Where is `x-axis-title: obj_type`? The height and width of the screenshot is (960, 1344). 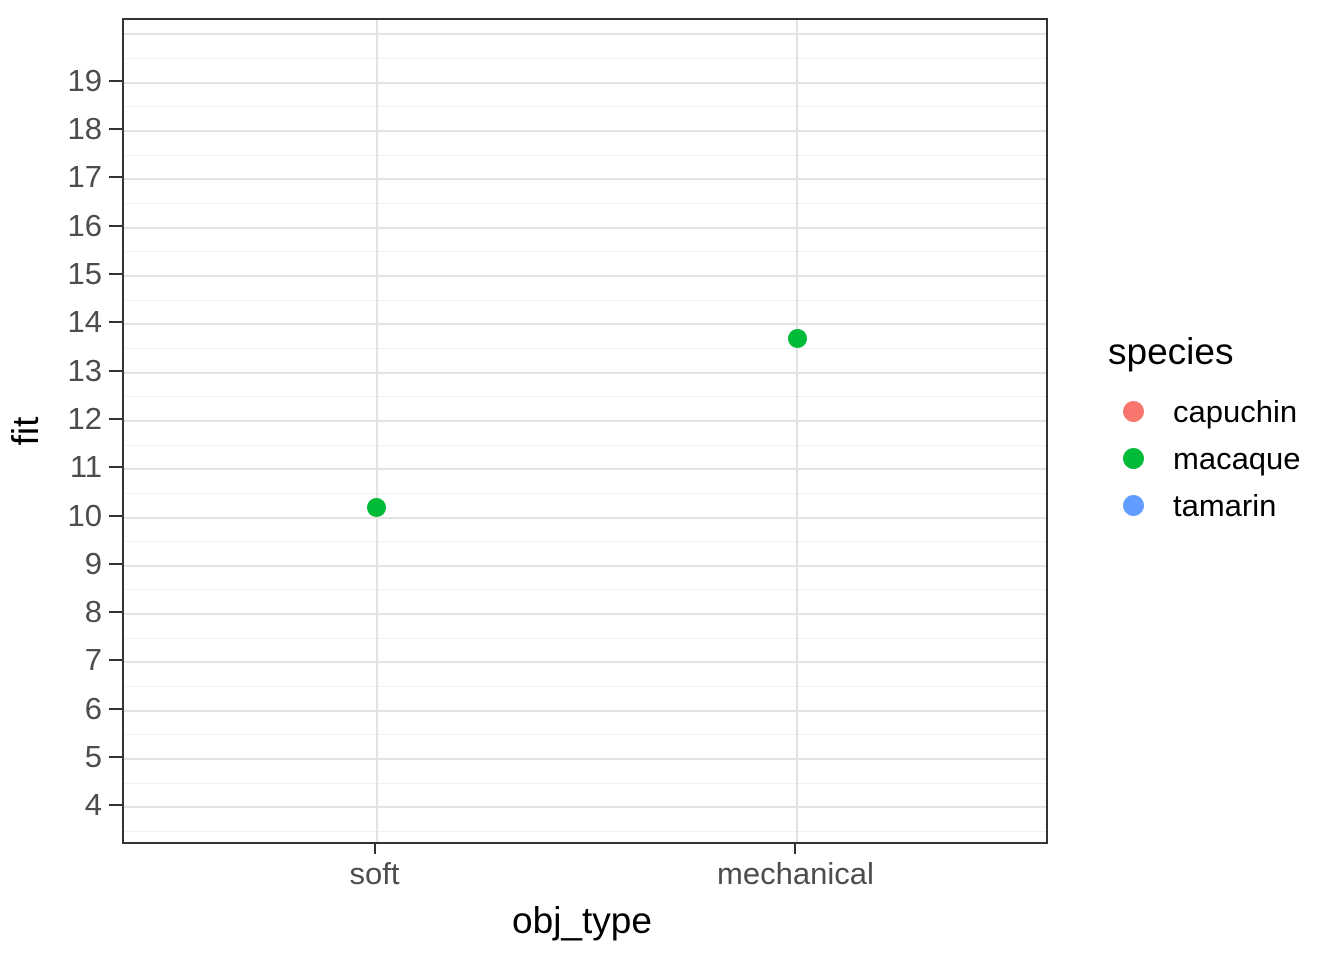 x-axis-title: obj_type is located at coordinates (582, 920).